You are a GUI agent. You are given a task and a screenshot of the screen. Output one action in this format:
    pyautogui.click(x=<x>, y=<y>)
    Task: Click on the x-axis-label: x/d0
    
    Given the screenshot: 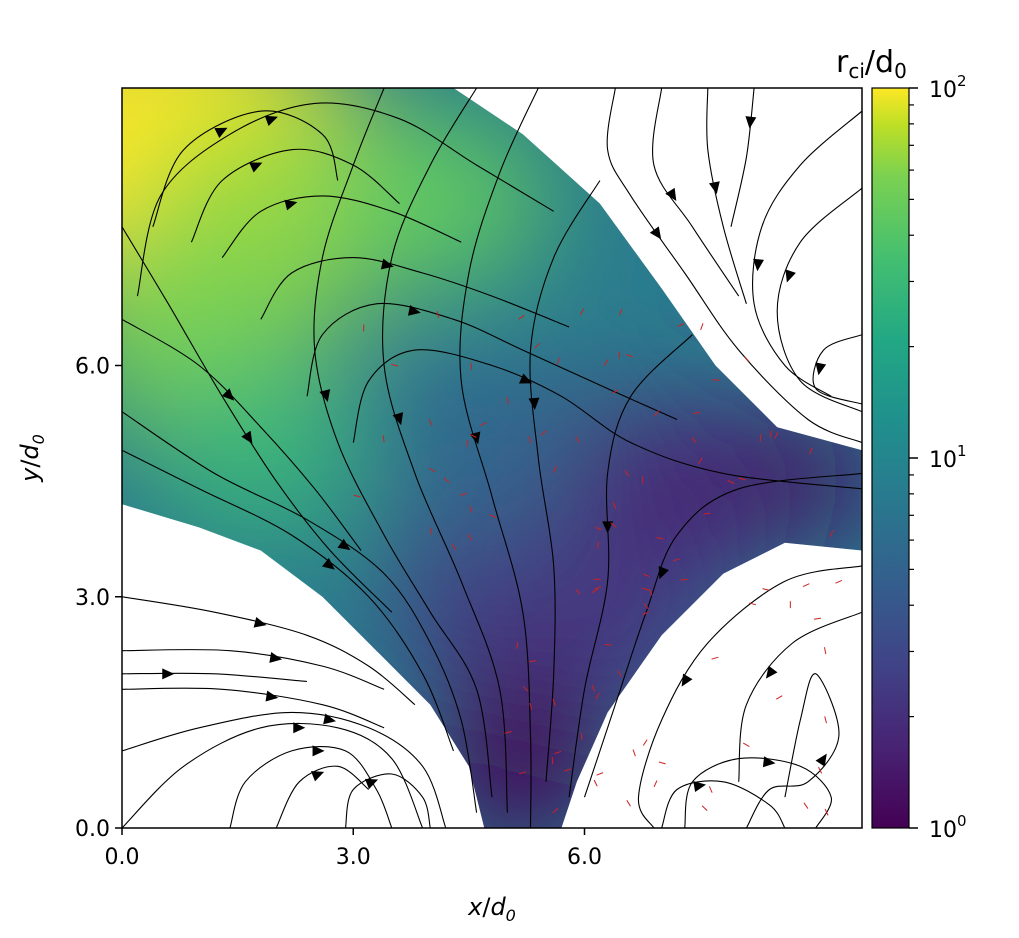 What is the action you would take?
    pyautogui.click(x=491, y=909)
    